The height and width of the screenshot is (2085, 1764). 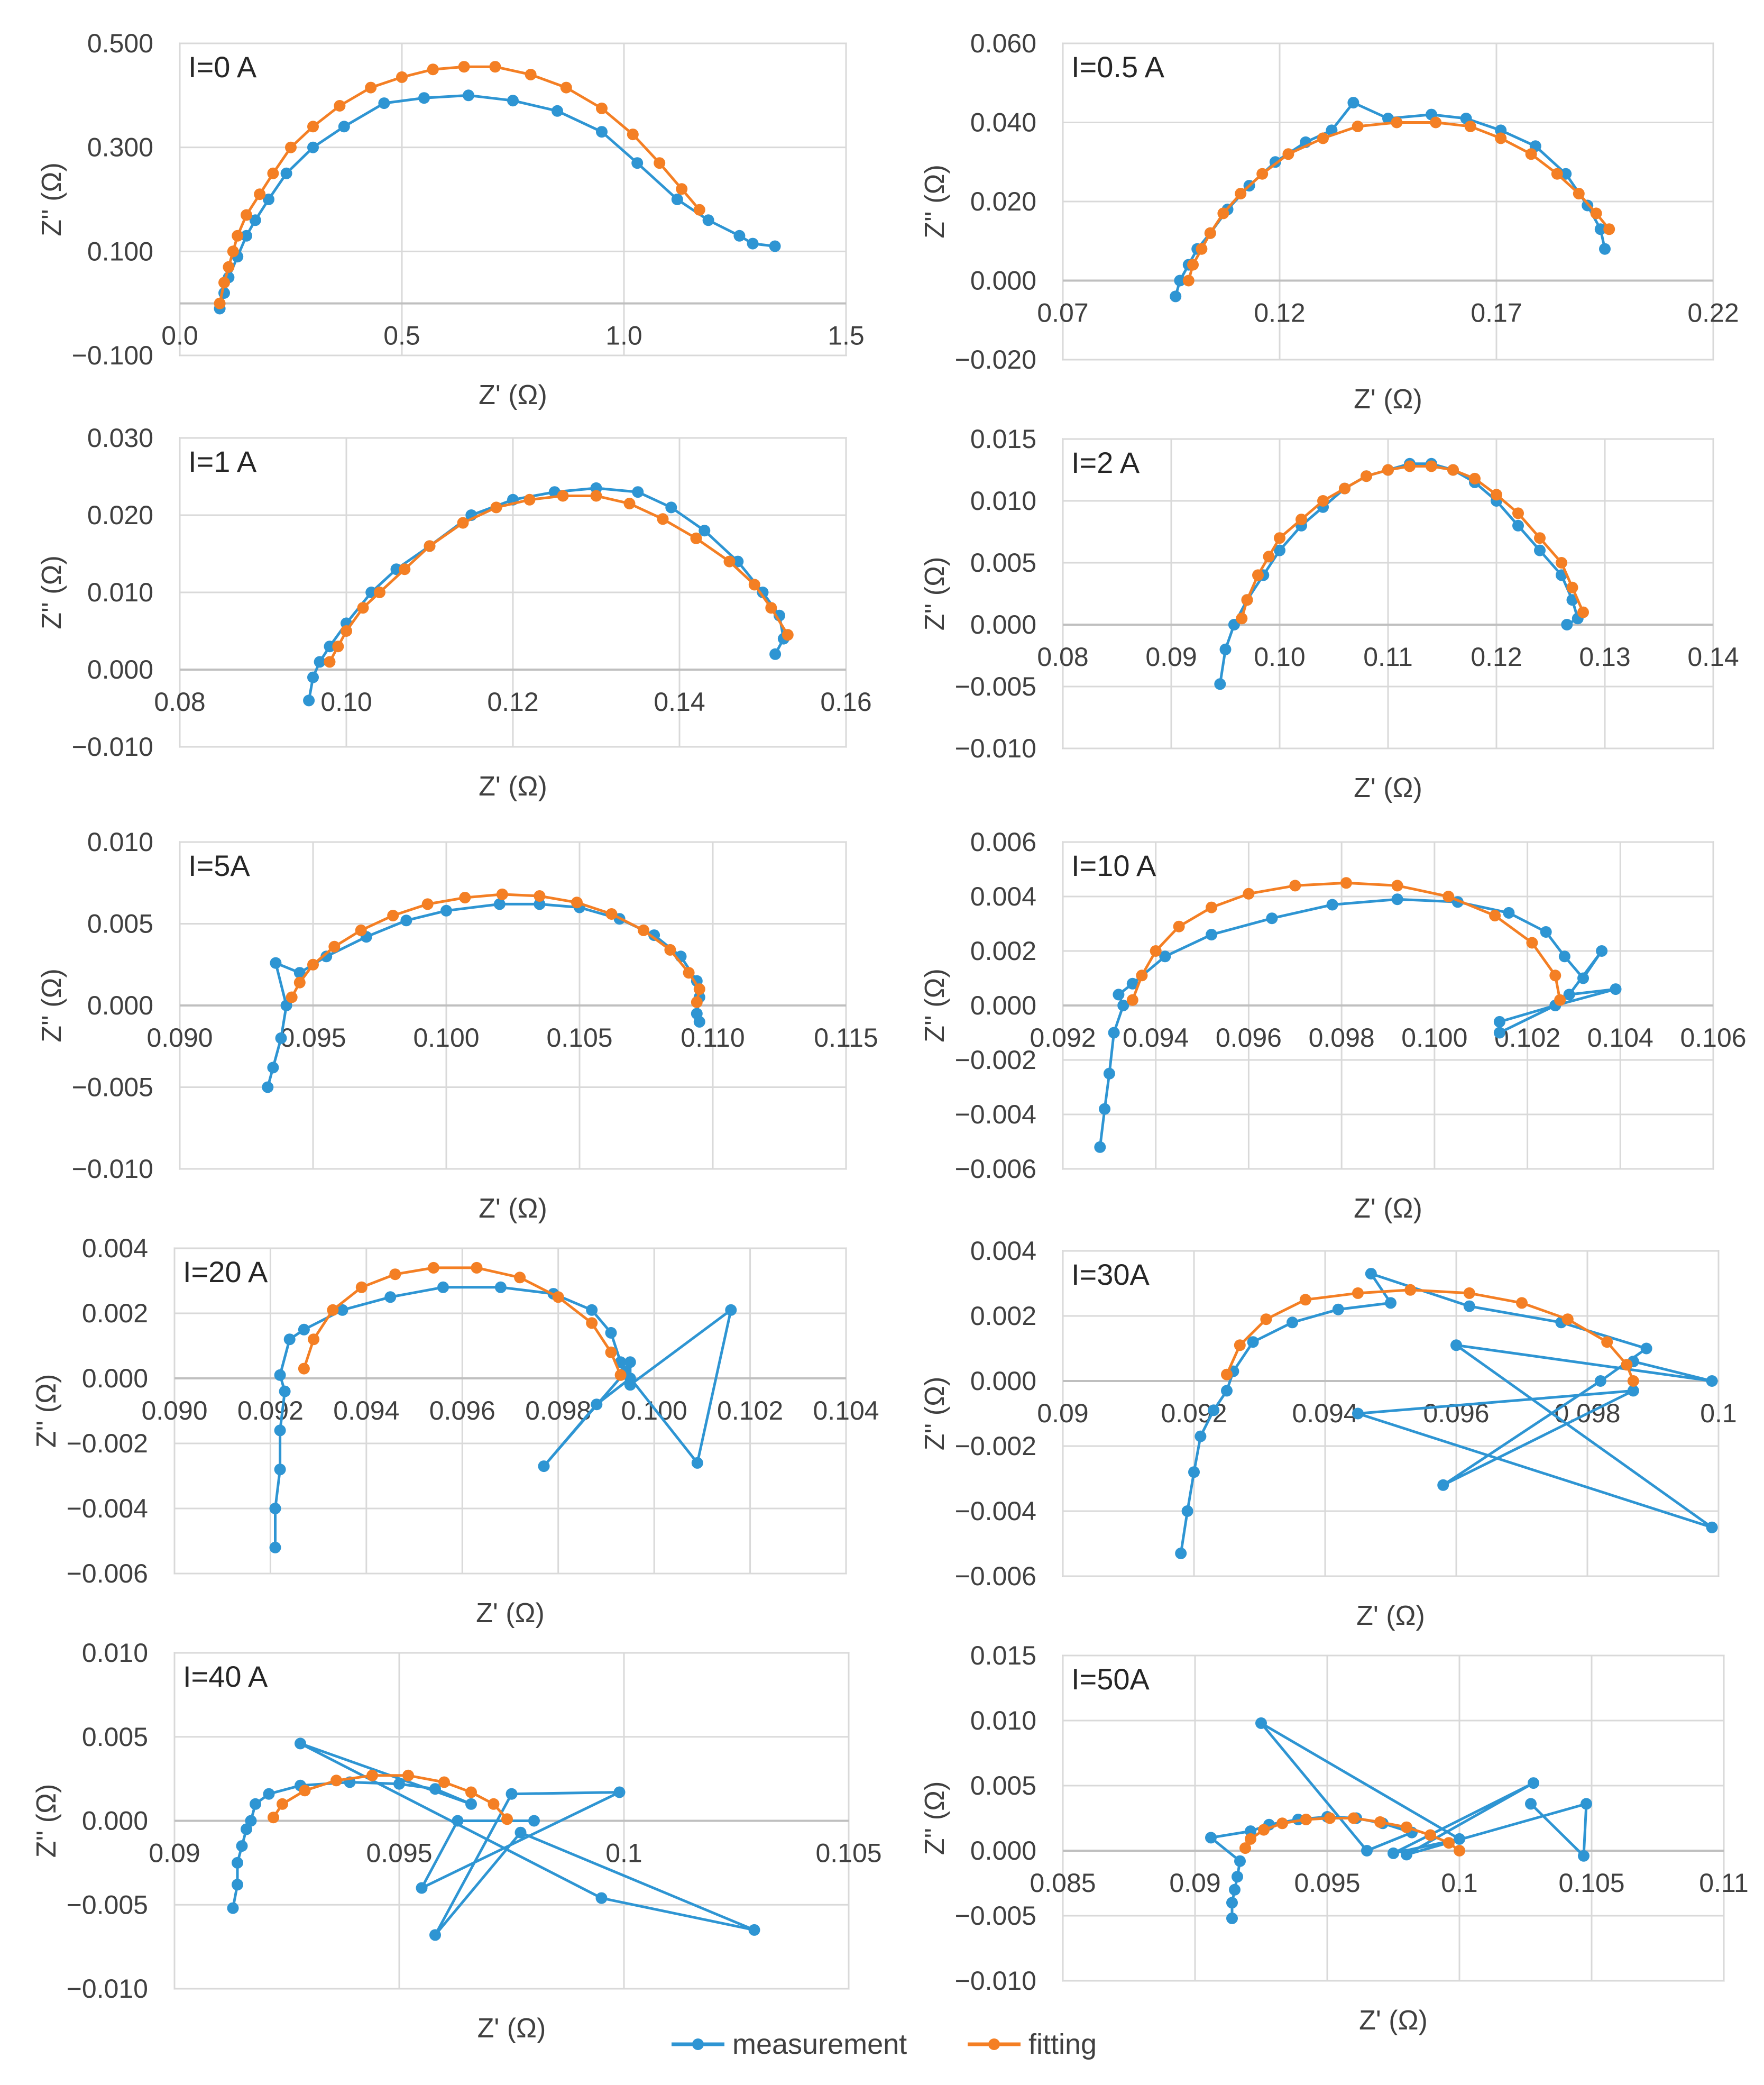 What do you see at coordinates (679, 702) in the screenshot?
I see `x-tick-label: 0.14` at bounding box center [679, 702].